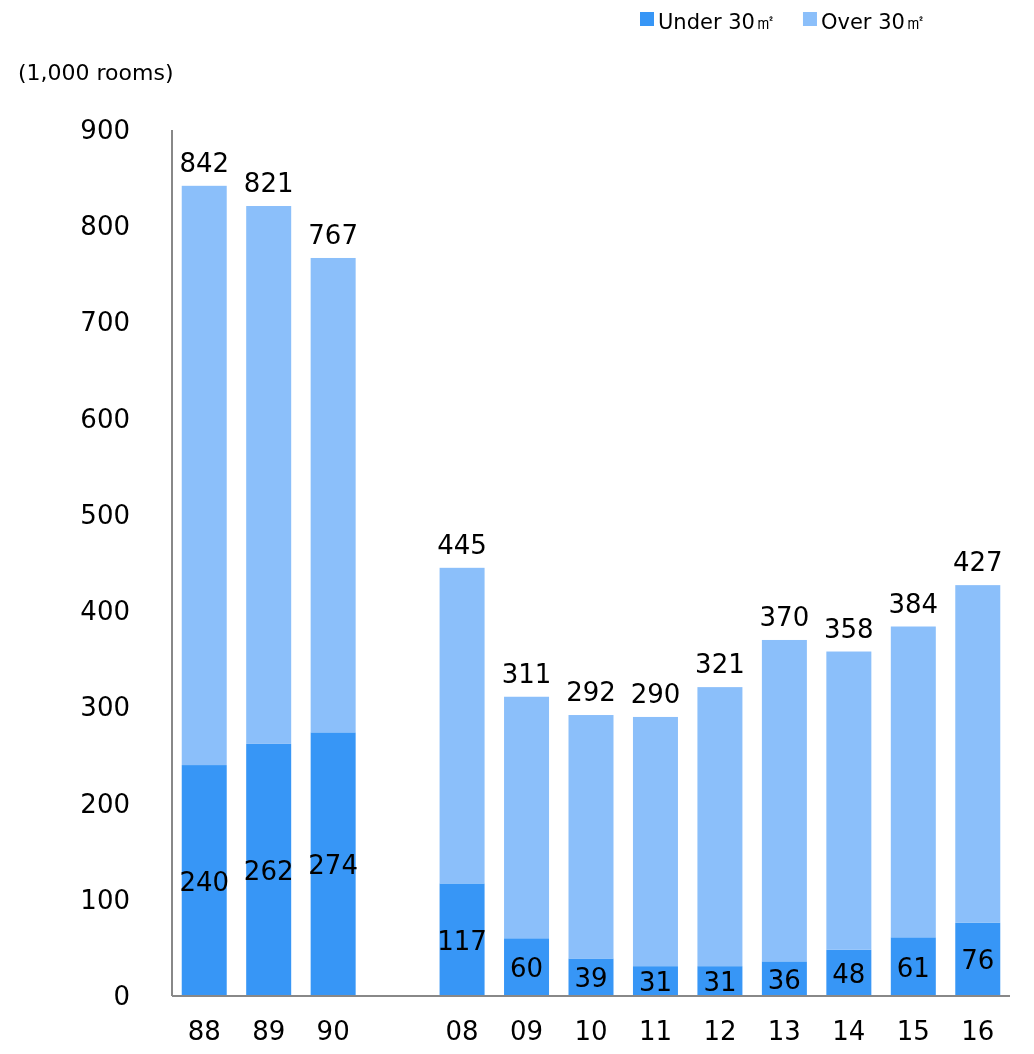  Describe the element at coordinates (105, 611) in the screenshot. I see `y-tick-label: 400` at that location.